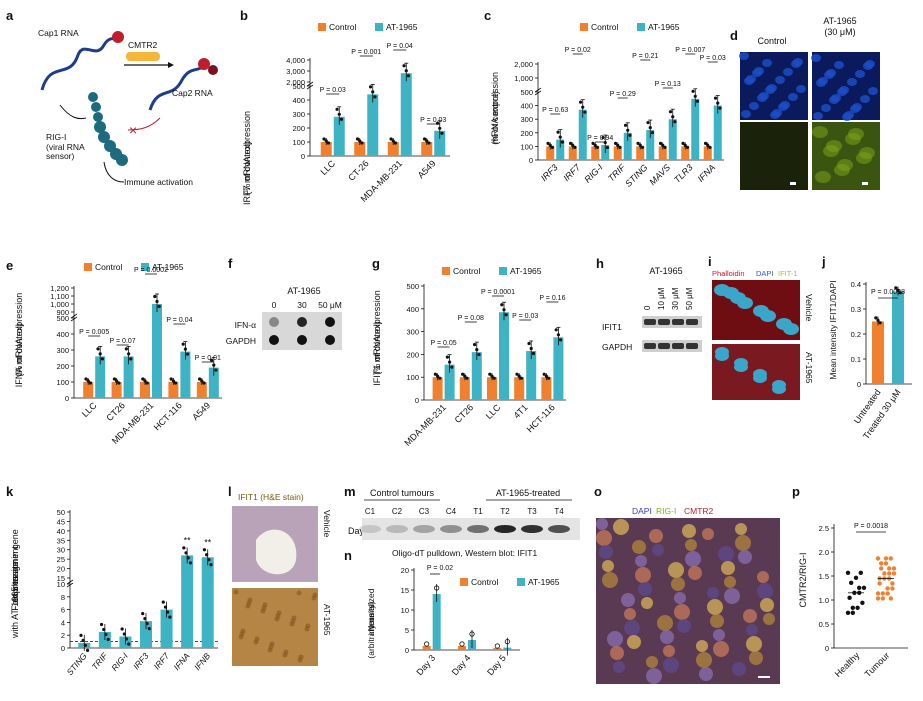 The image size is (923, 701). I want to click on panel-e-bar-treated, so click(213, 382).